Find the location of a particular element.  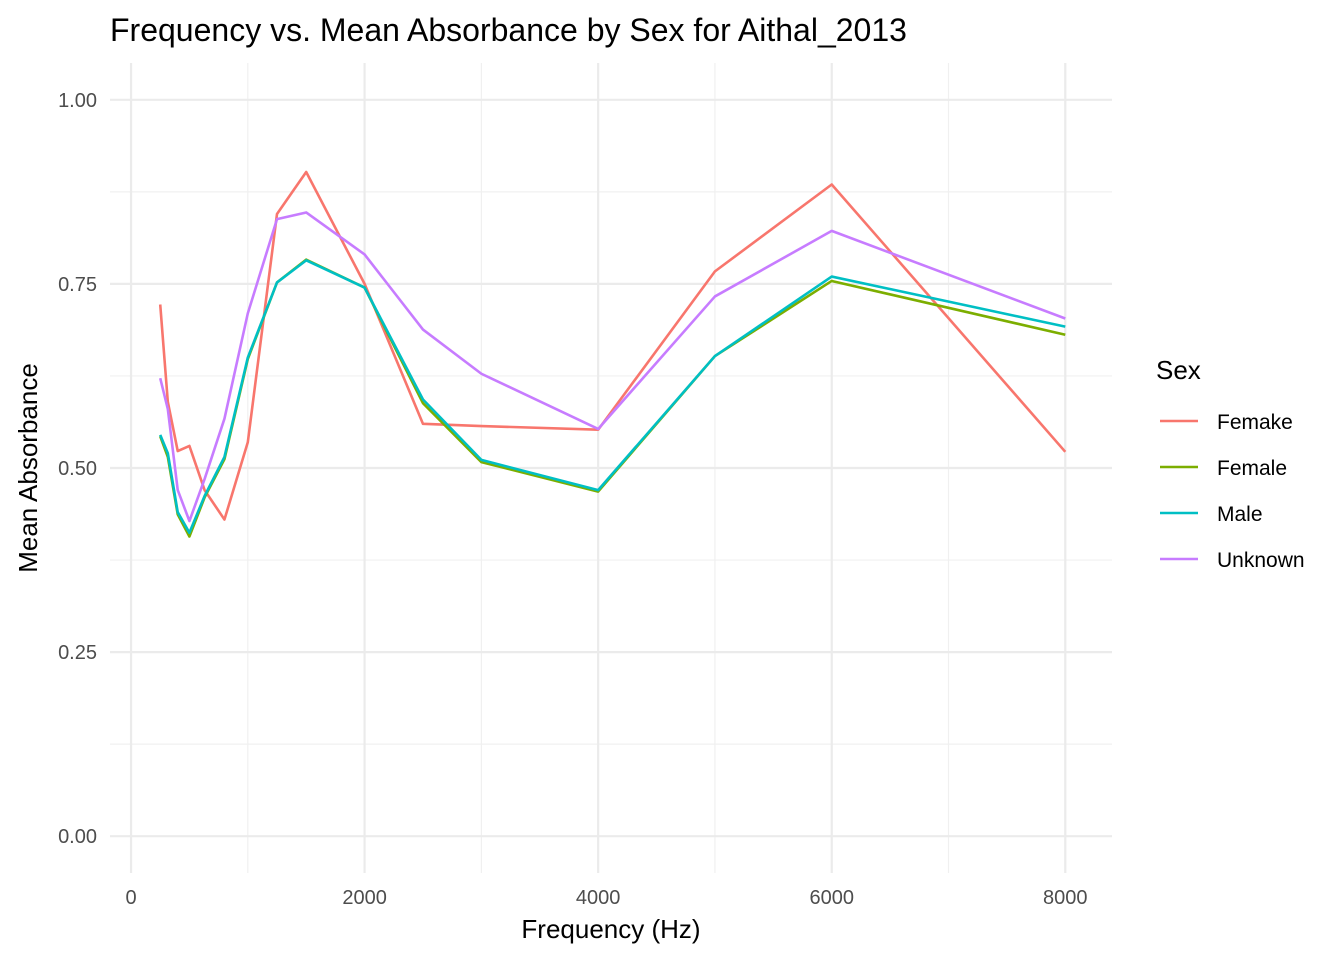

legend-title: Sex is located at coordinates (1178, 370).